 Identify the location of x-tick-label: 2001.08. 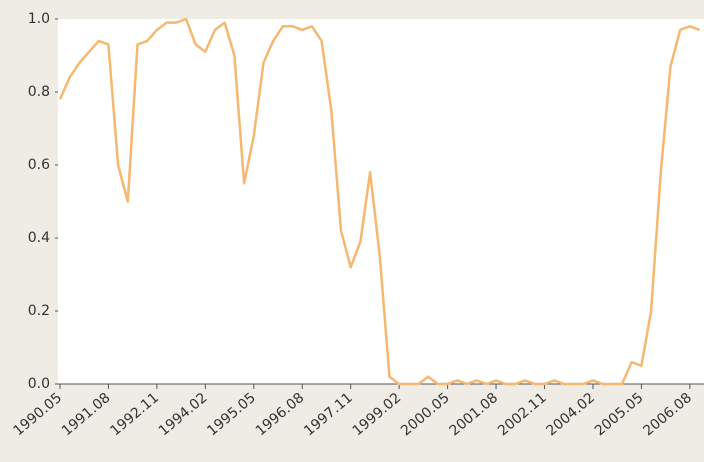
(474, 414).